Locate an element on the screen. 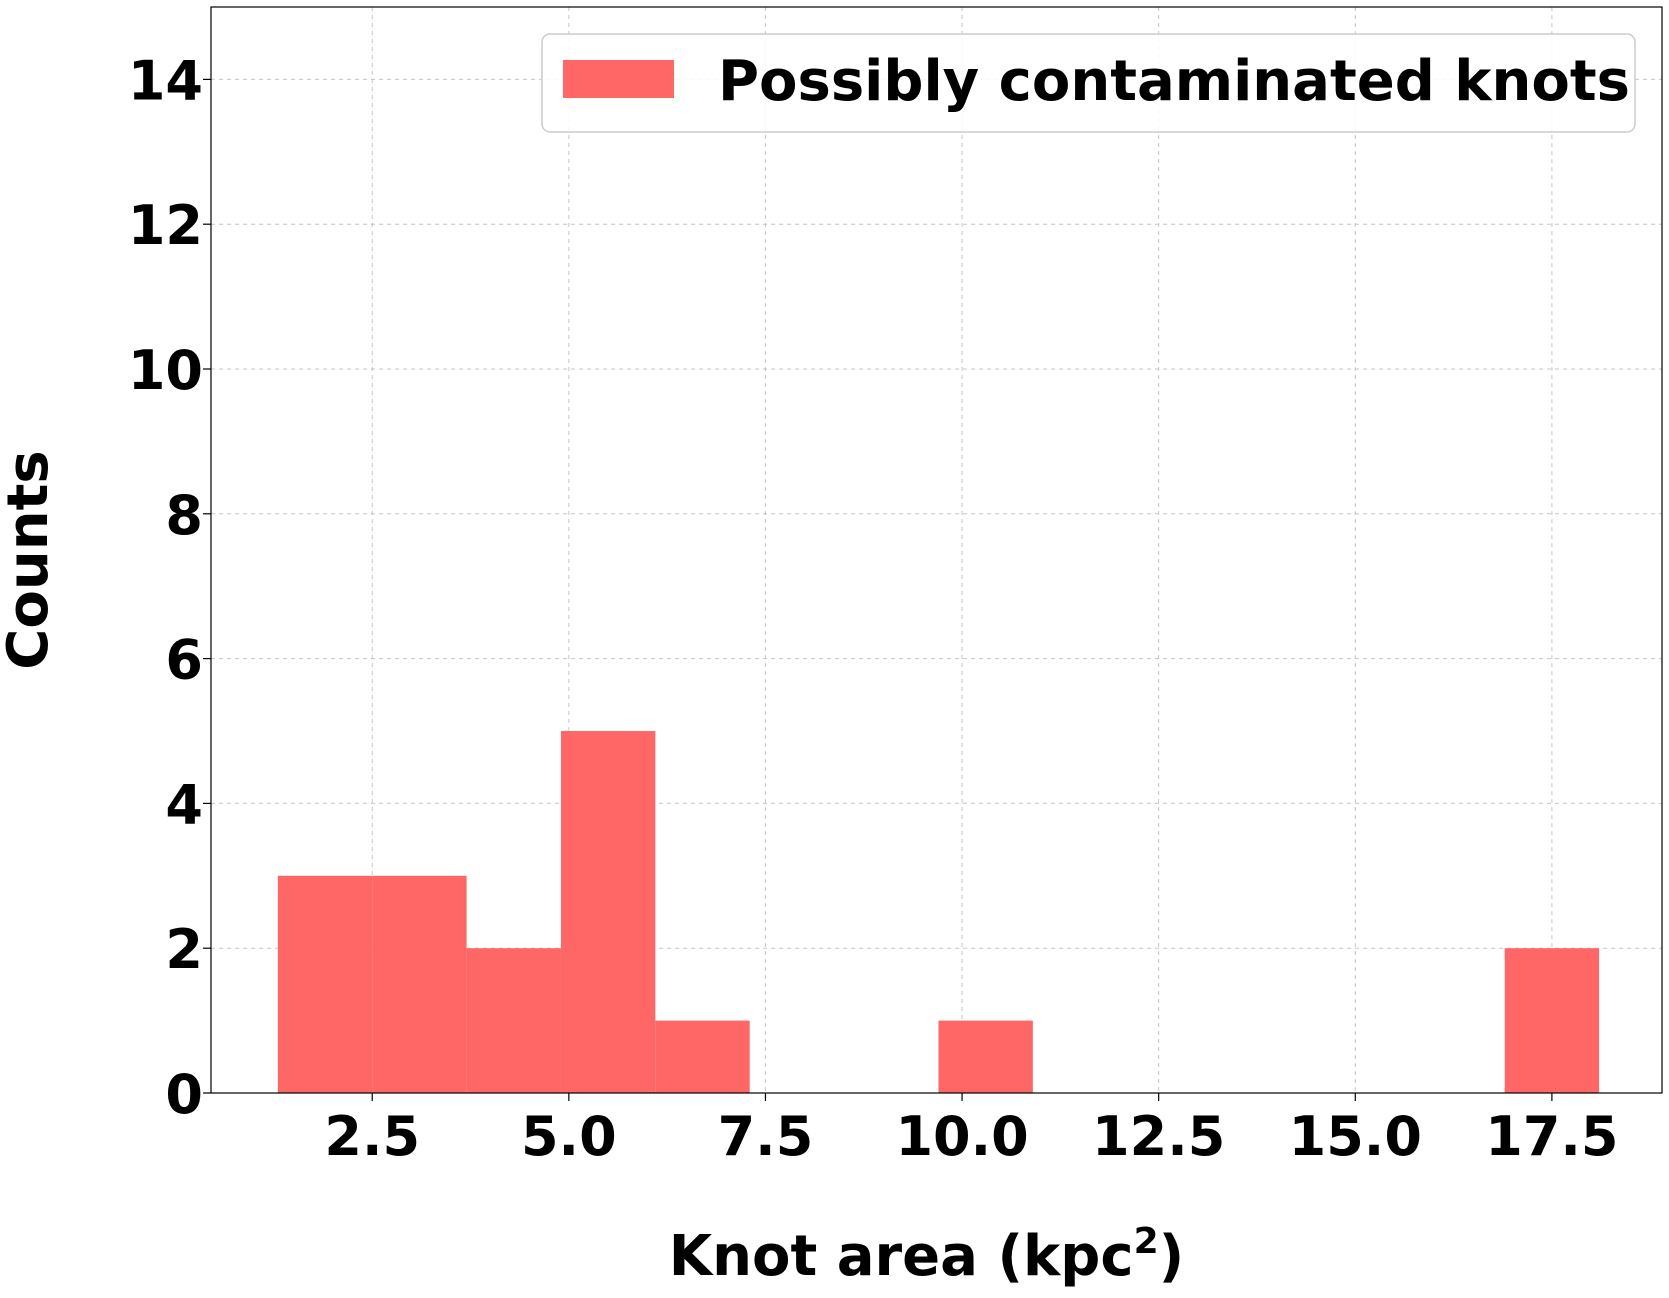 The height and width of the screenshot is (1298, 1669). x-axis-title-main: Knot area (kpc is located at coordinates (901, 1256).